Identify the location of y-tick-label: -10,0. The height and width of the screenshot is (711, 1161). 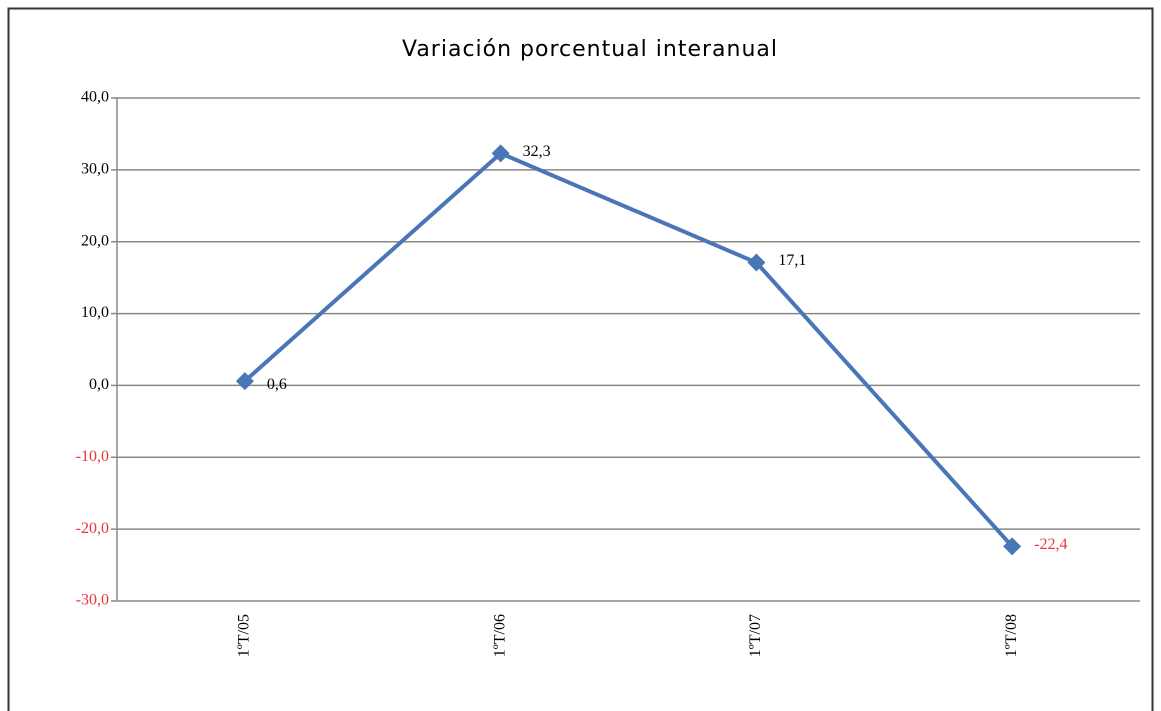
(92, 456).